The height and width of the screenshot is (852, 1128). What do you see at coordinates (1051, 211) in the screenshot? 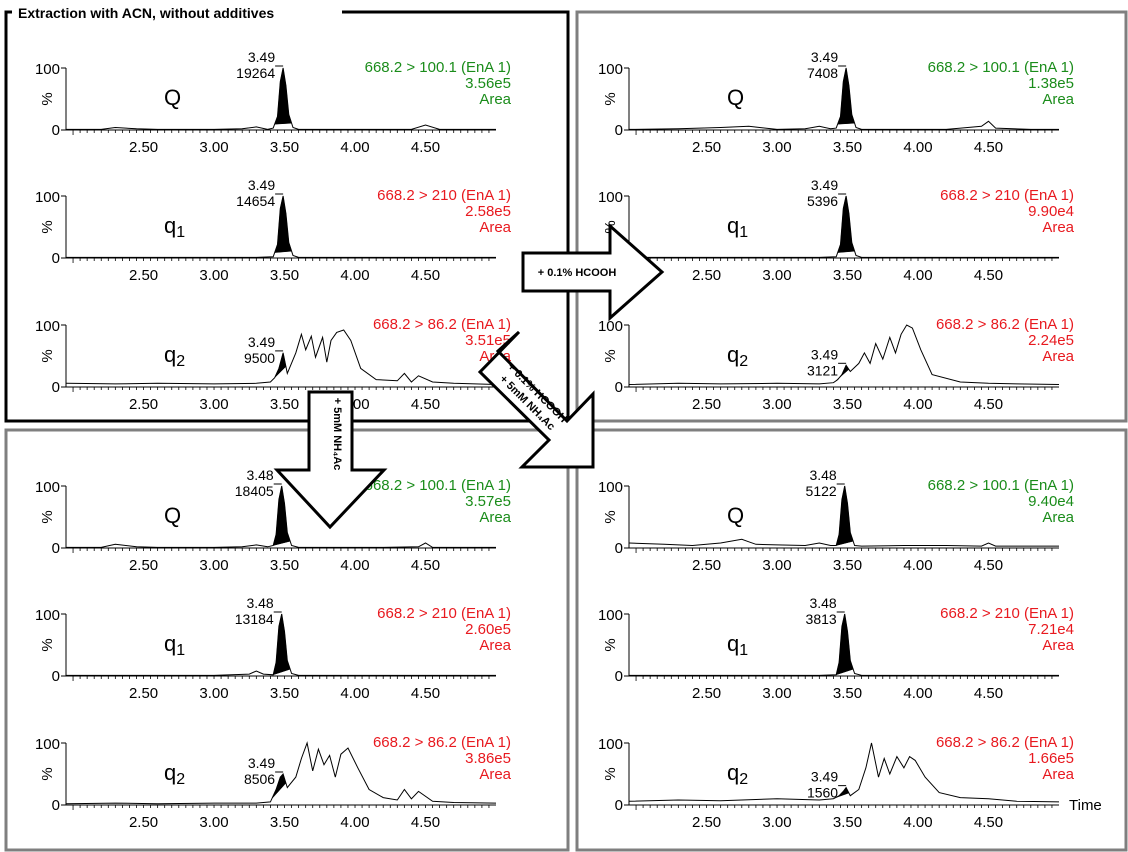
I see `area-value: 9.90e4` at bounding box center [1051, 211].